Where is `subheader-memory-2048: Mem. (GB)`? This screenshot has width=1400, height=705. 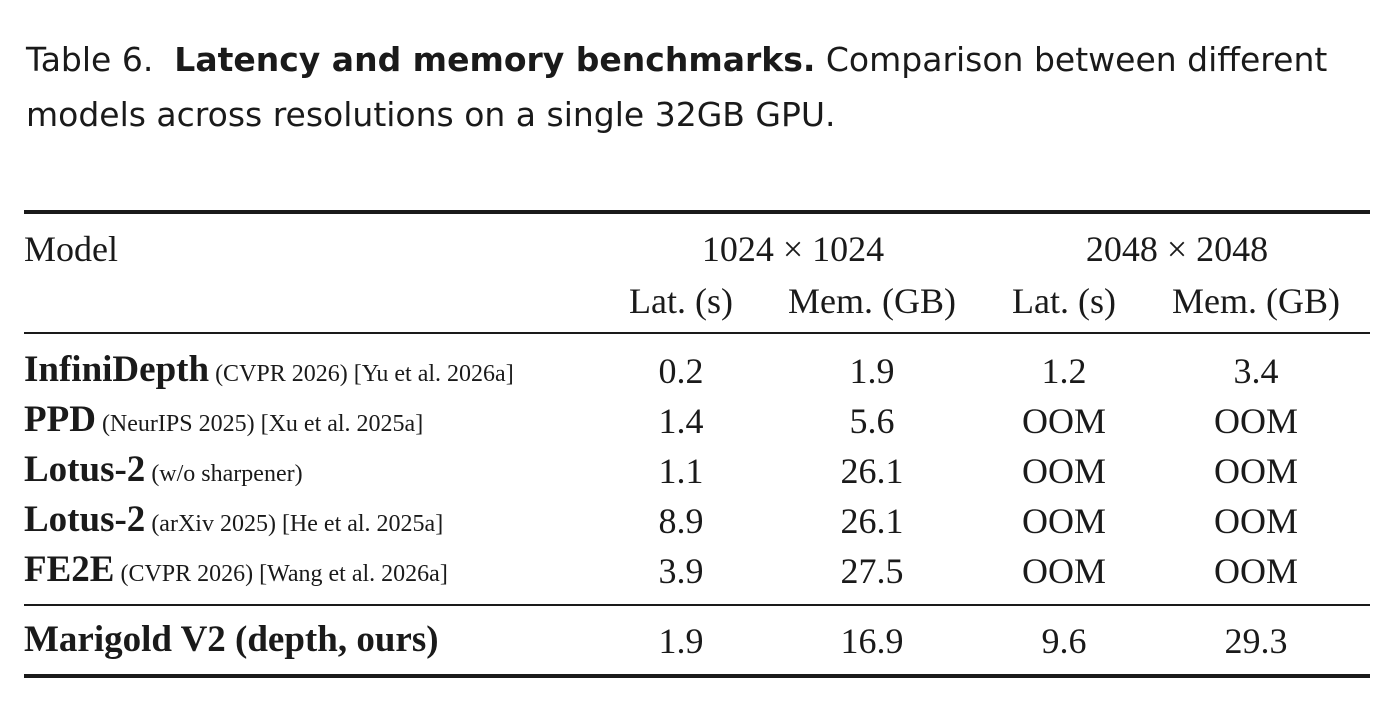
subheader-memory-2048: Mem. (GB) is located at coordinates (1256, 301).